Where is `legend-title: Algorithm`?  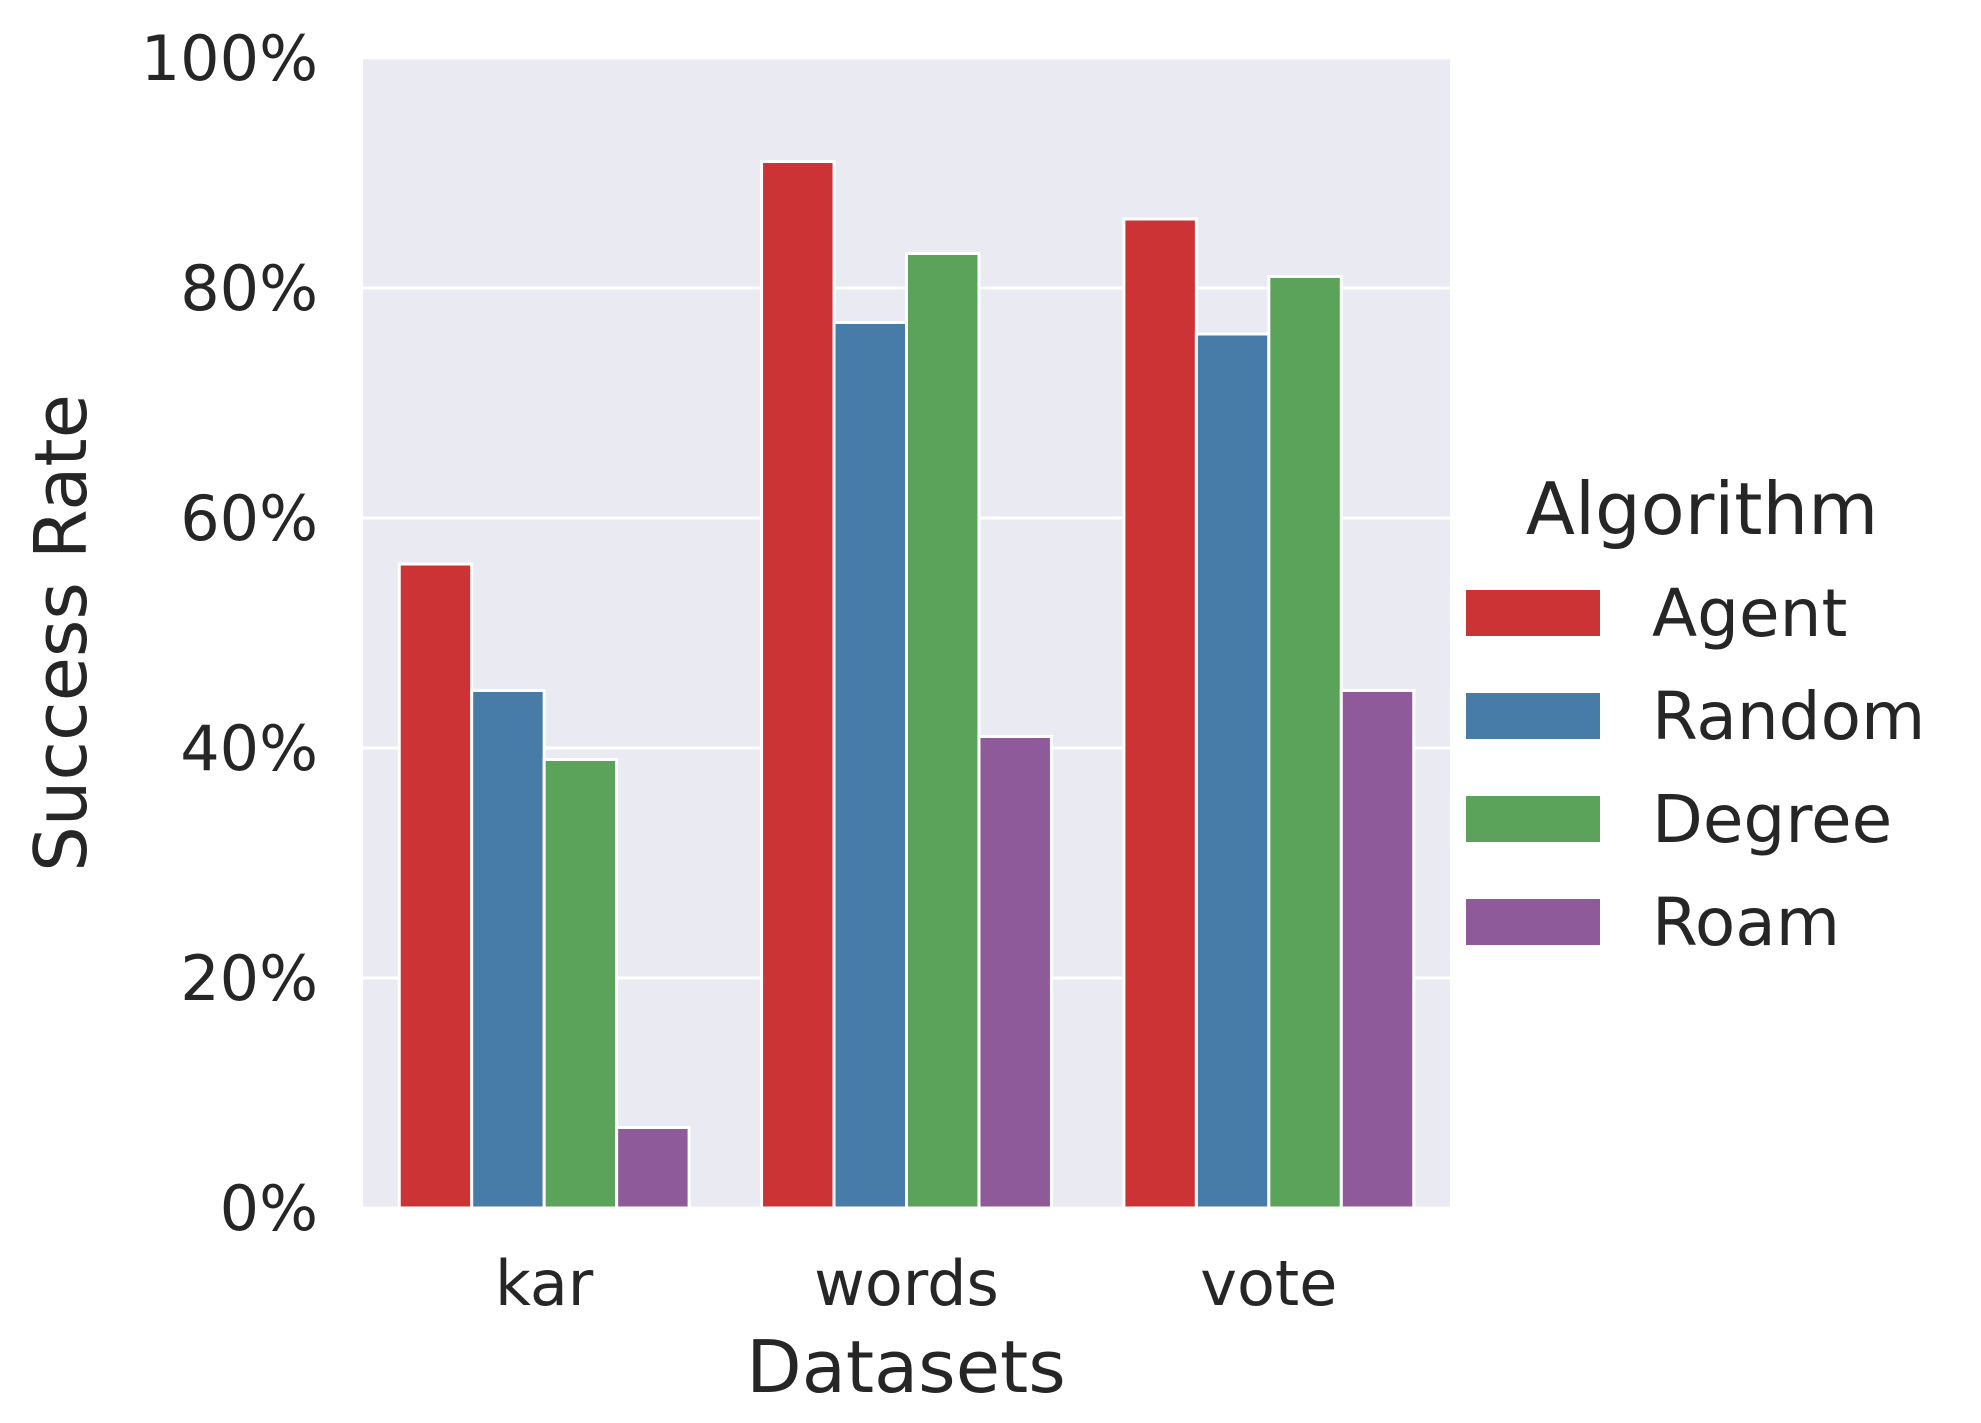
legend-title: Algorithm is located at coordinates (1702, 509).